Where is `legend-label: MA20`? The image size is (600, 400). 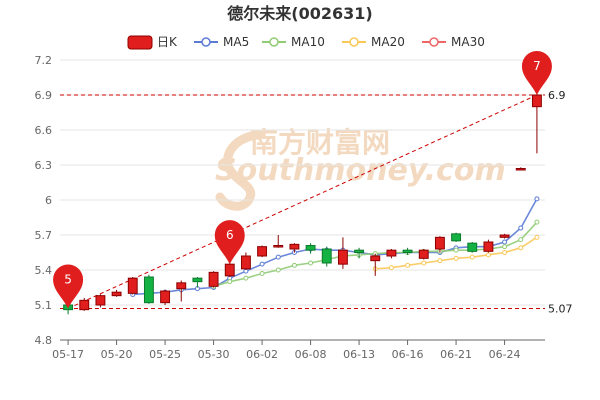
legend-label: MA20 is located at coordinates (388, 42).